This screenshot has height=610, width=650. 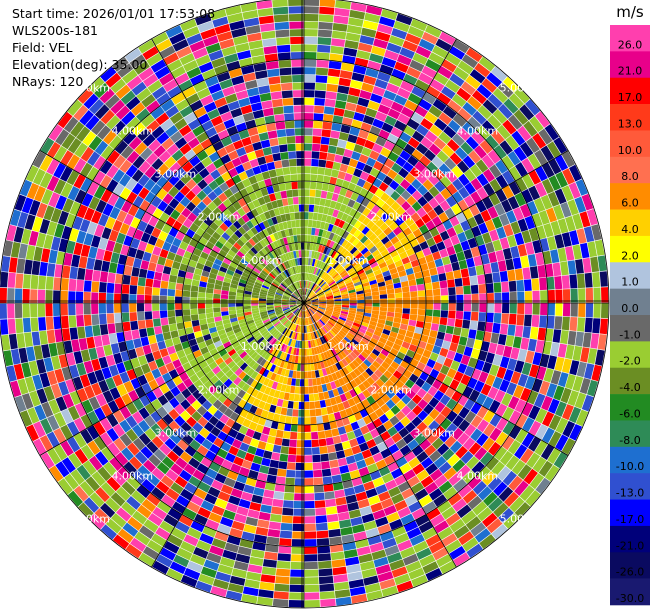 I want to click on colorbar-swatch, so click(x=630, y=592).